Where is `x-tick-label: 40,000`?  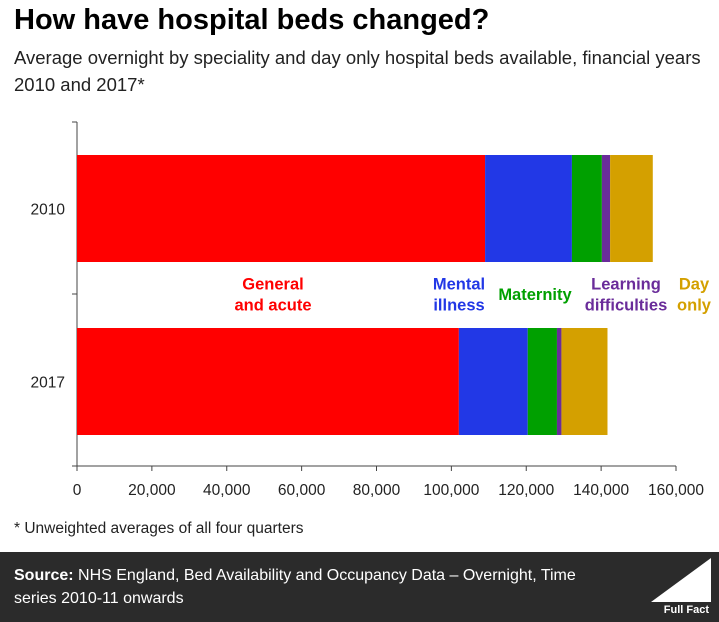 x-tick-label: 40,000 is located at coordinates (227, 490).